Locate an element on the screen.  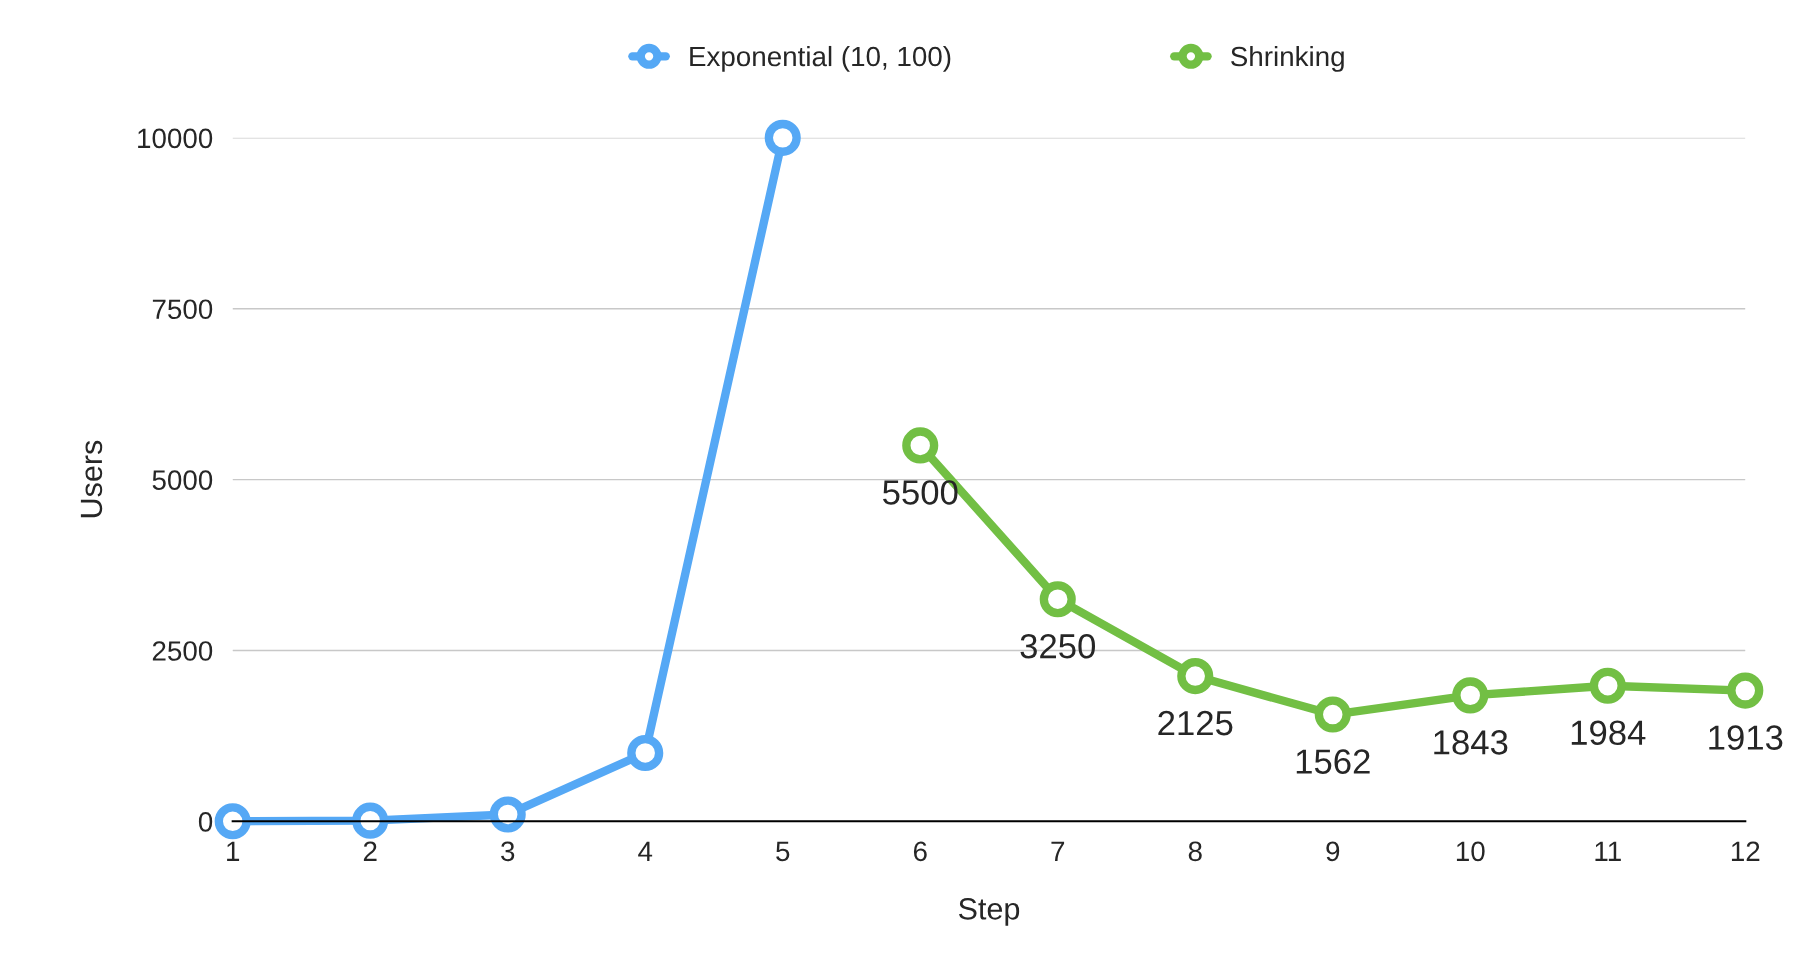
data-label: 1984 is located at coordinates (1608, 733).